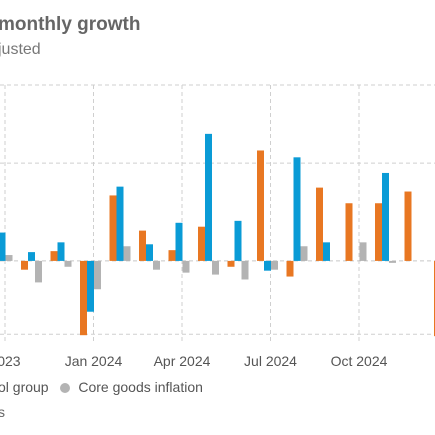  I want to click on x-tick-label: Jul 2024, so click(270, 361).